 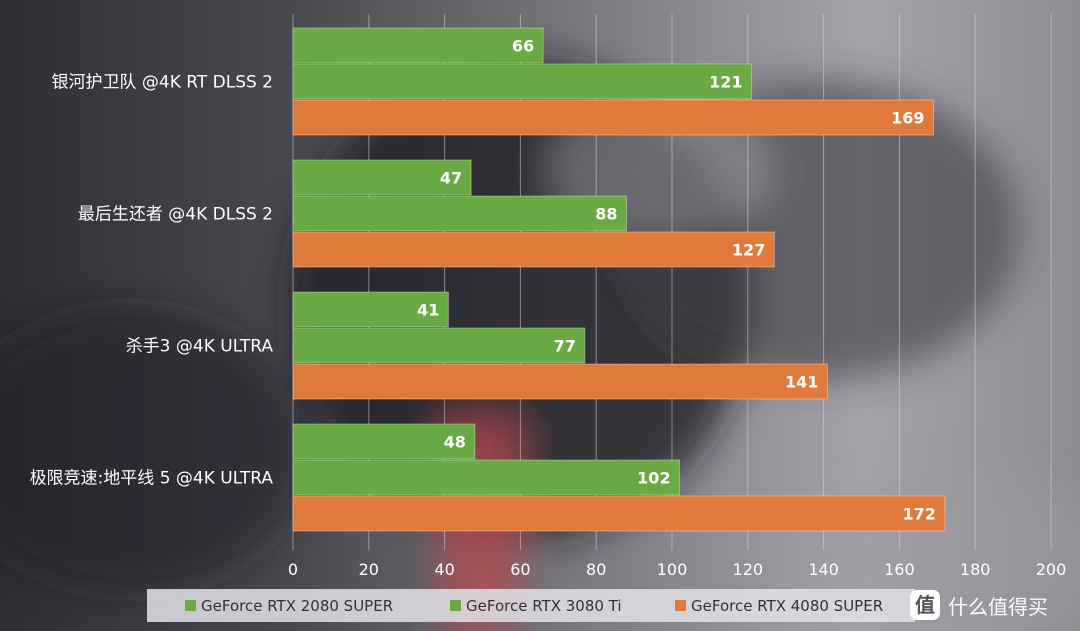 I want to click on x-tick-label: 160, so click(x=899, y=569).